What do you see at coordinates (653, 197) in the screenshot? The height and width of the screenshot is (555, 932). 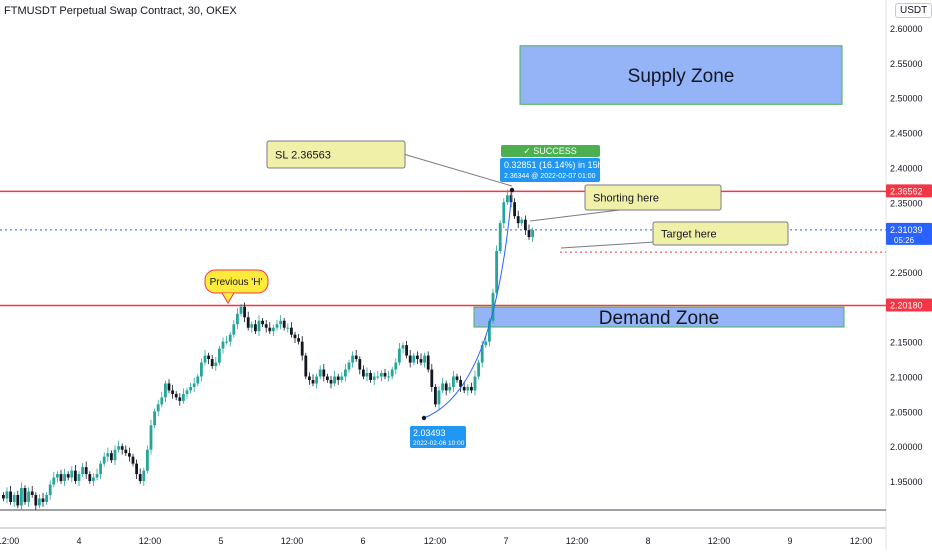 I see `shorting-callout` at bounding box center [653, 197].